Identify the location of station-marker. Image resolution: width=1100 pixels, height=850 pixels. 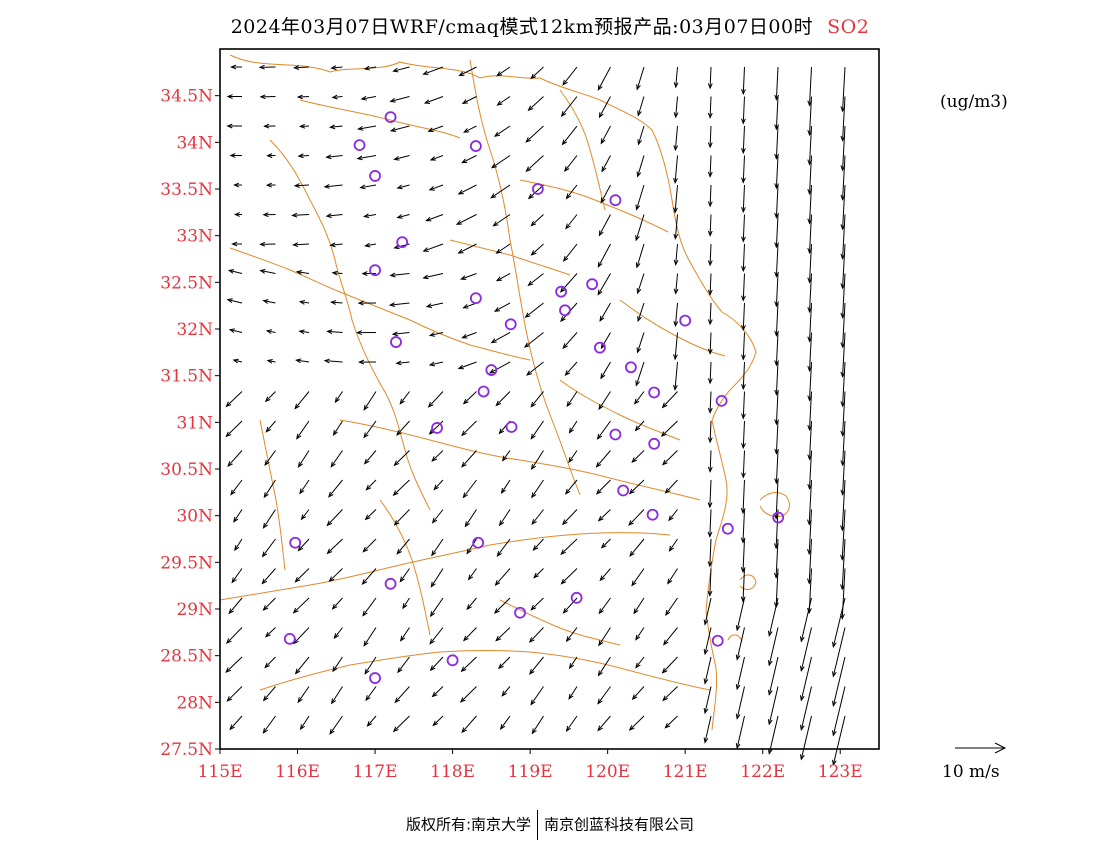
(402, 242).